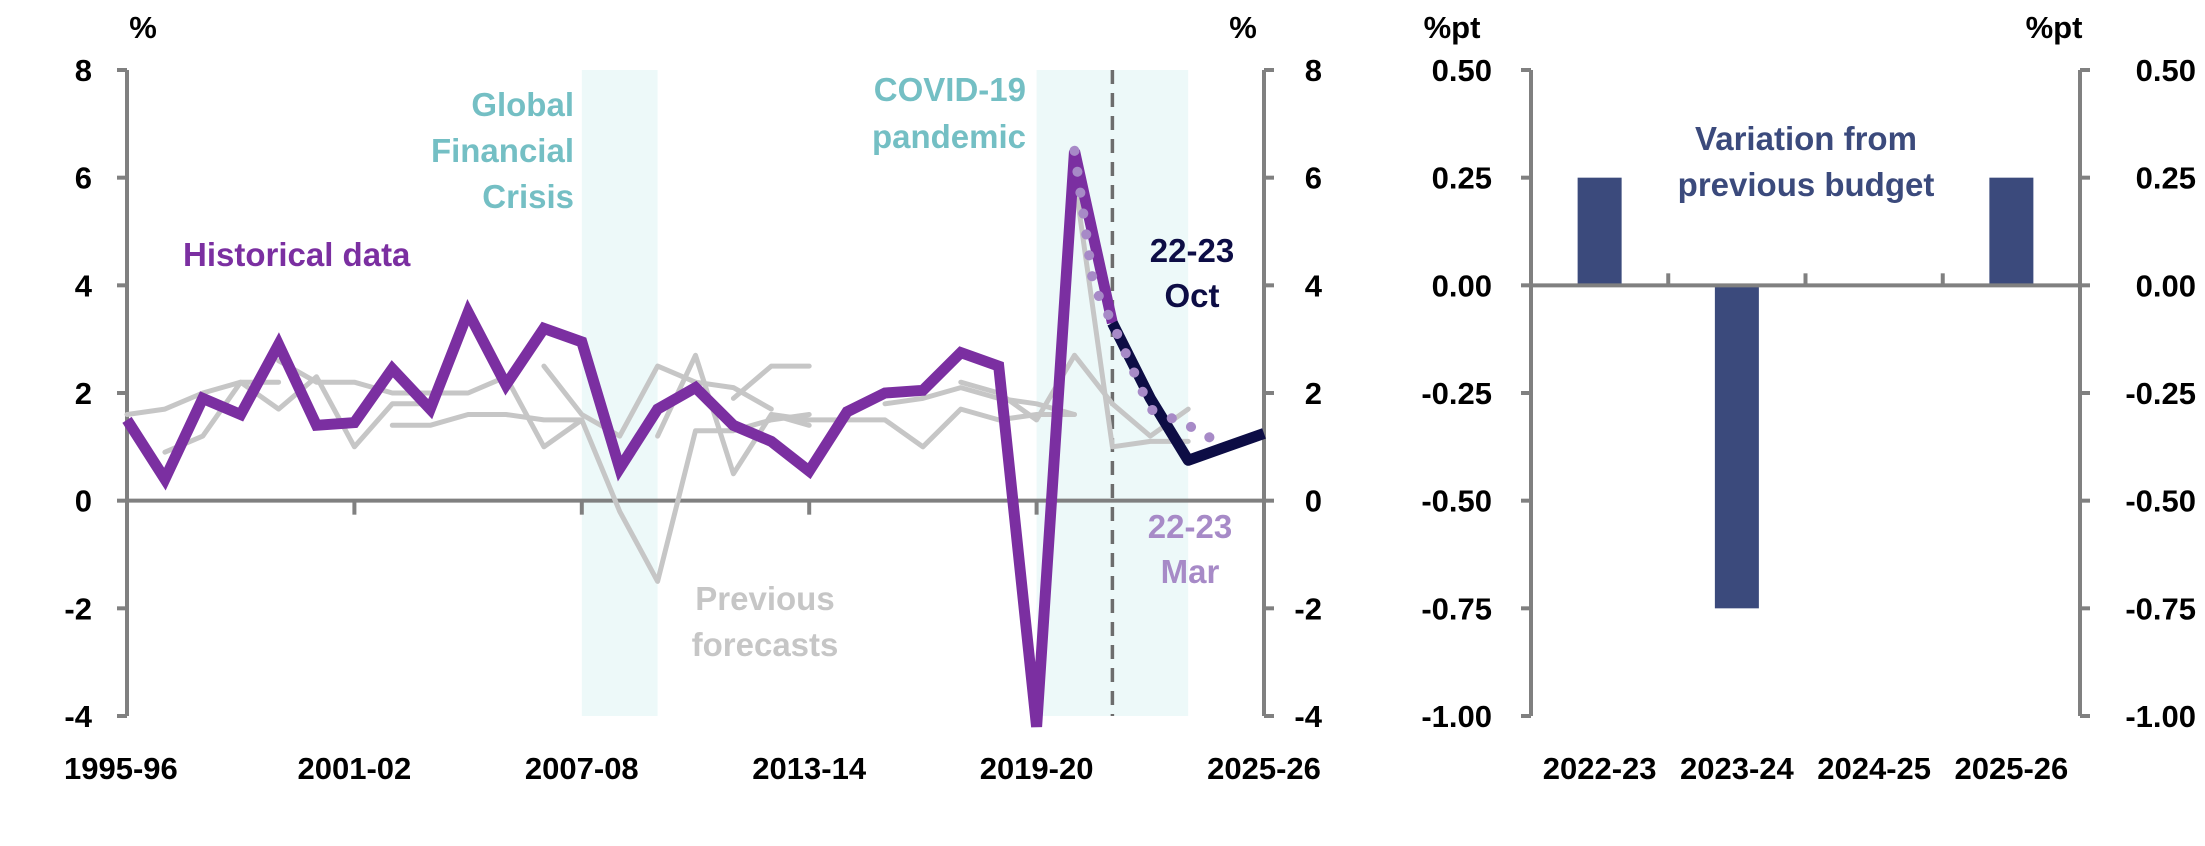 This screenshot has width=2205, height=846. Describe the element at coordinates (1806, 138) in the screenshot. I see `variation-label-line-1: Variation from` at that location.